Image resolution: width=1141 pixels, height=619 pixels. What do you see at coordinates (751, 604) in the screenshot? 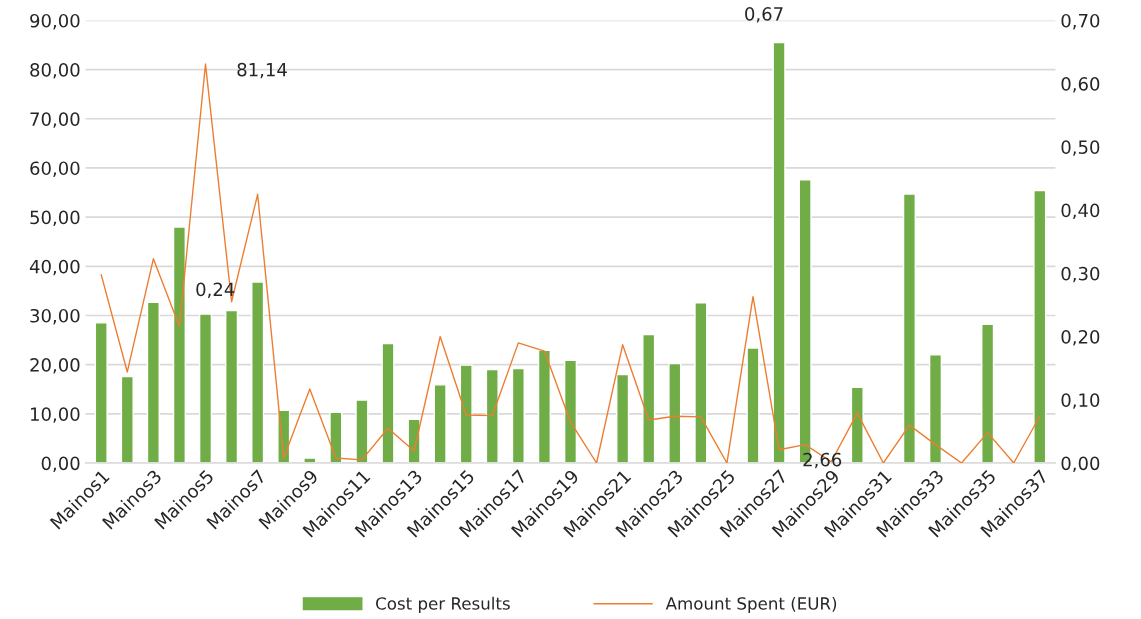
I see `legend-label: Amount Spent (EUR)` at bounding box center [751, 604].